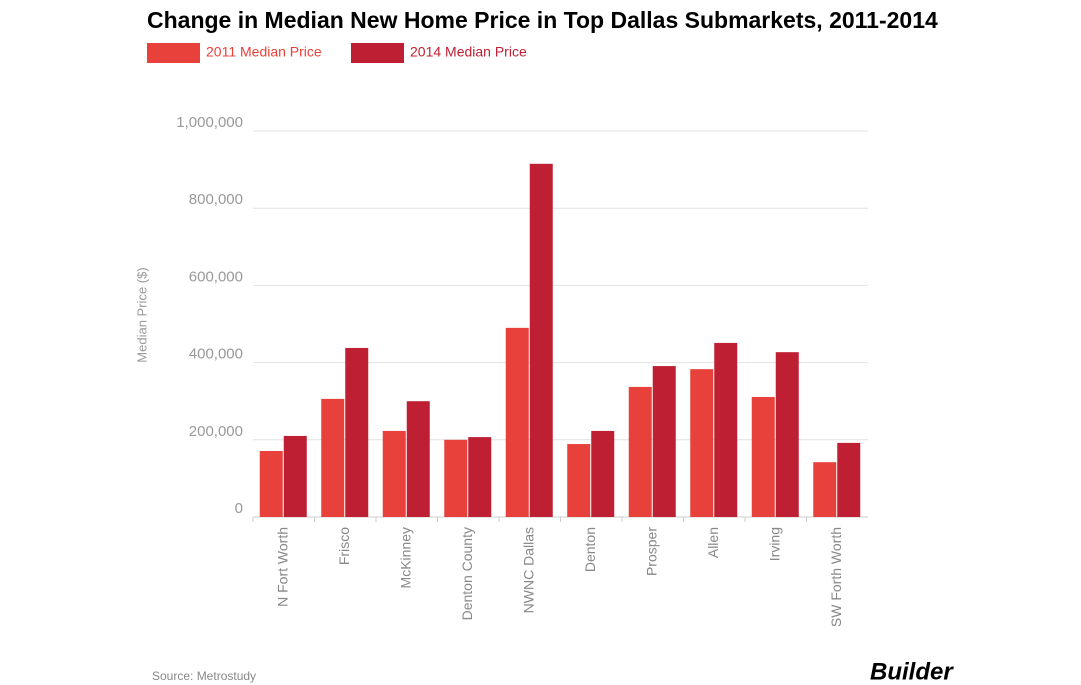  What do you see at coordinates (405, 557) in the screenshot?
I see `x-tick-label: McKinney` at bounding box center [405, 557].